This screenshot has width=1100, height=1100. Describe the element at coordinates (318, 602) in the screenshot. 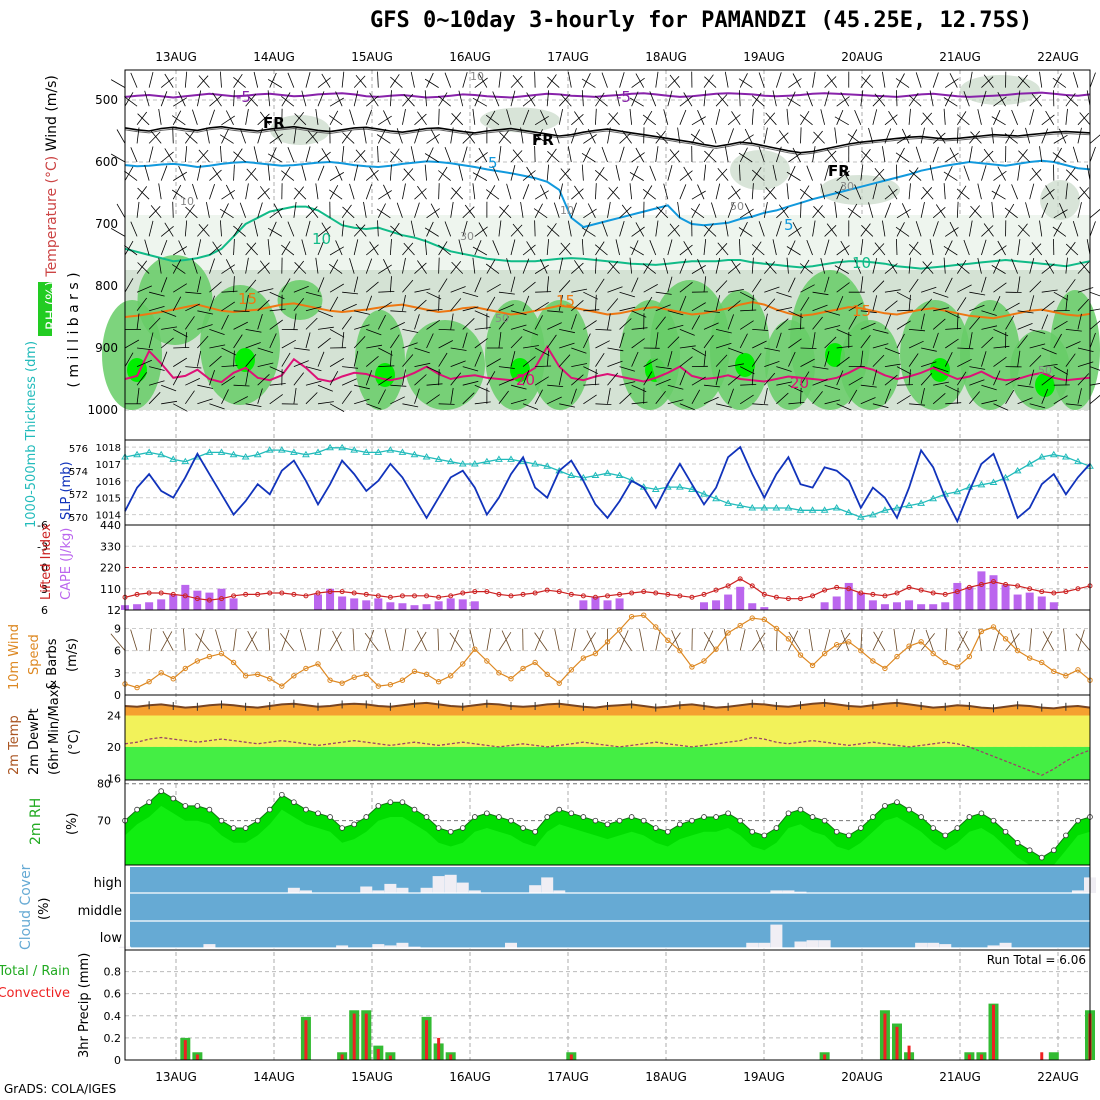

I see `cape-bar` at that location.